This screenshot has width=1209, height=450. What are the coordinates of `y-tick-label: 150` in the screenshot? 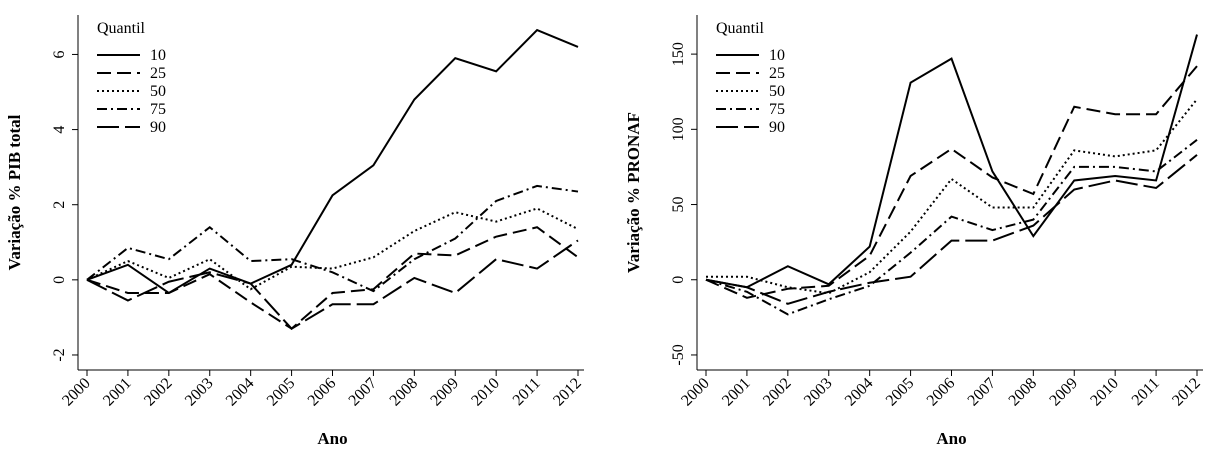 It's located at (678, 54).